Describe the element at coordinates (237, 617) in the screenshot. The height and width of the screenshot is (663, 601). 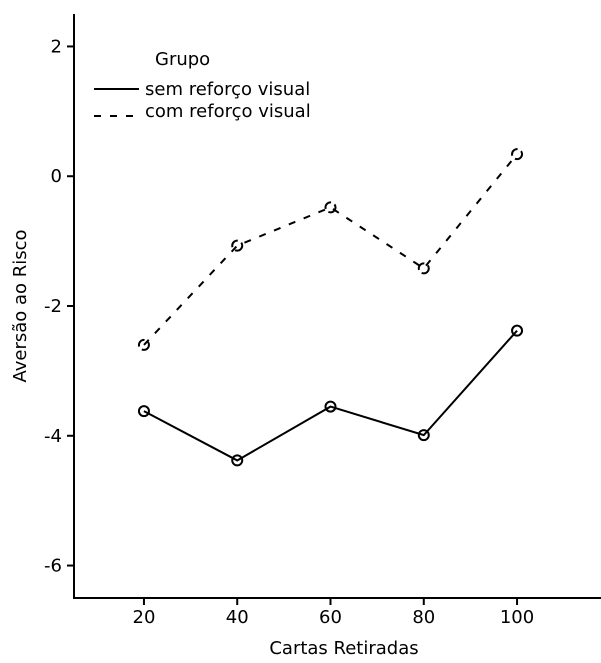
I see `x-tick-label: 40` at that location.